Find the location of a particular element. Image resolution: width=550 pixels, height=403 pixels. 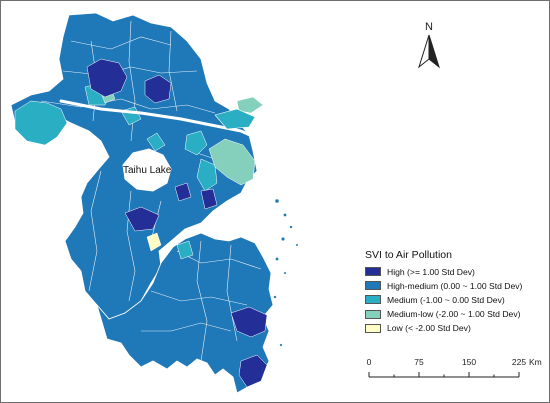

legend-item: High-medium (0.00 ~ 1.00 Std Dev) is located at coordinates (455, 285).